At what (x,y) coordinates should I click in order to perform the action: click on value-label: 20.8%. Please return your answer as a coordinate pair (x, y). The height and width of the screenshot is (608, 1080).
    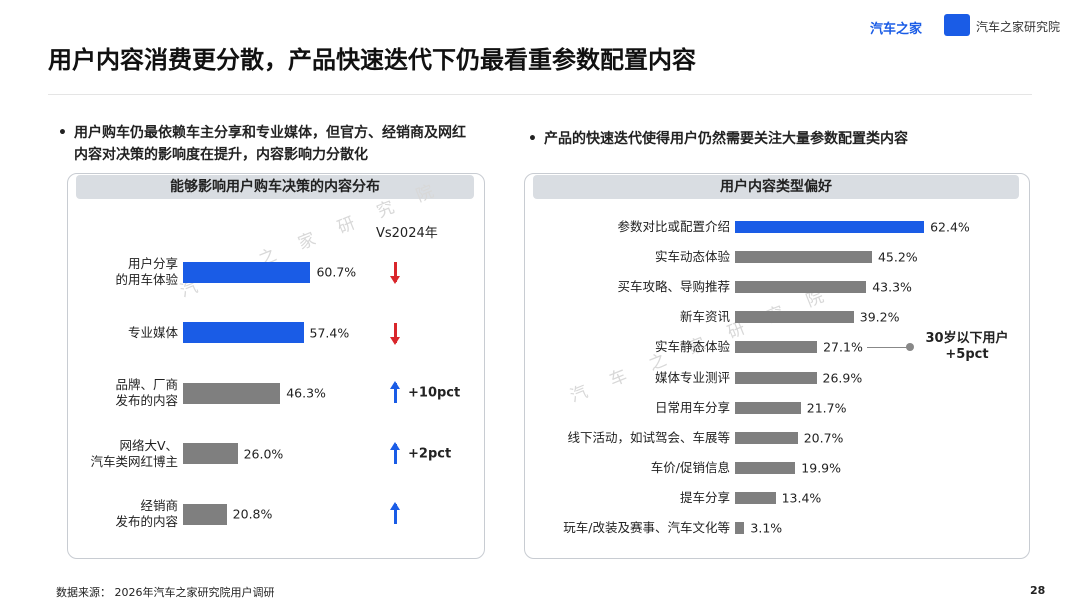
    Looking at the image, I should click on (252, 514).